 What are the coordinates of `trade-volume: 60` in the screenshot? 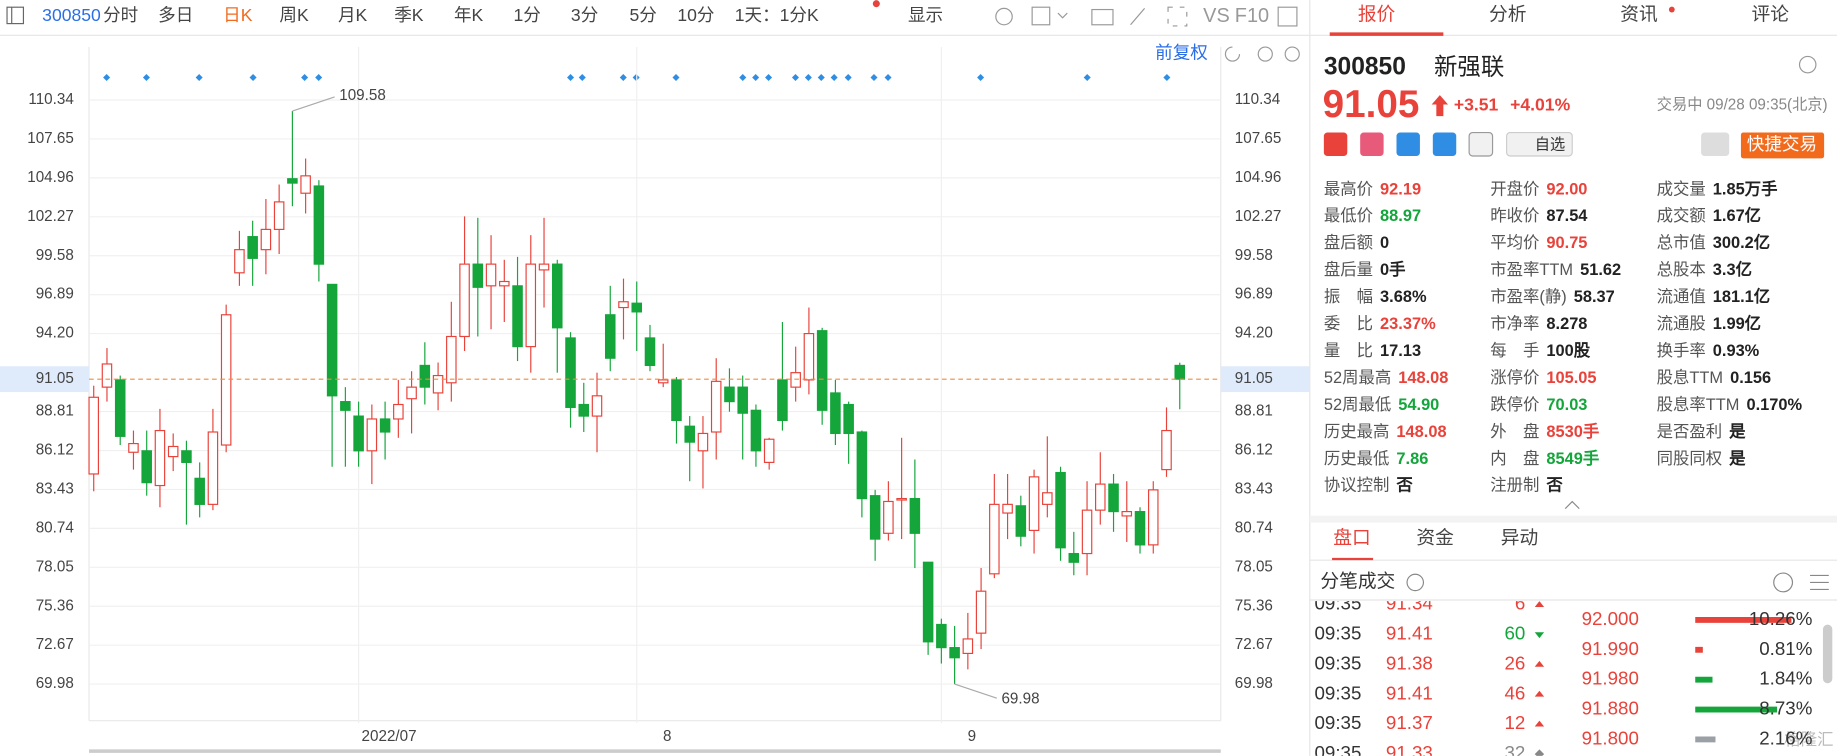 It's located at (1515, 633).